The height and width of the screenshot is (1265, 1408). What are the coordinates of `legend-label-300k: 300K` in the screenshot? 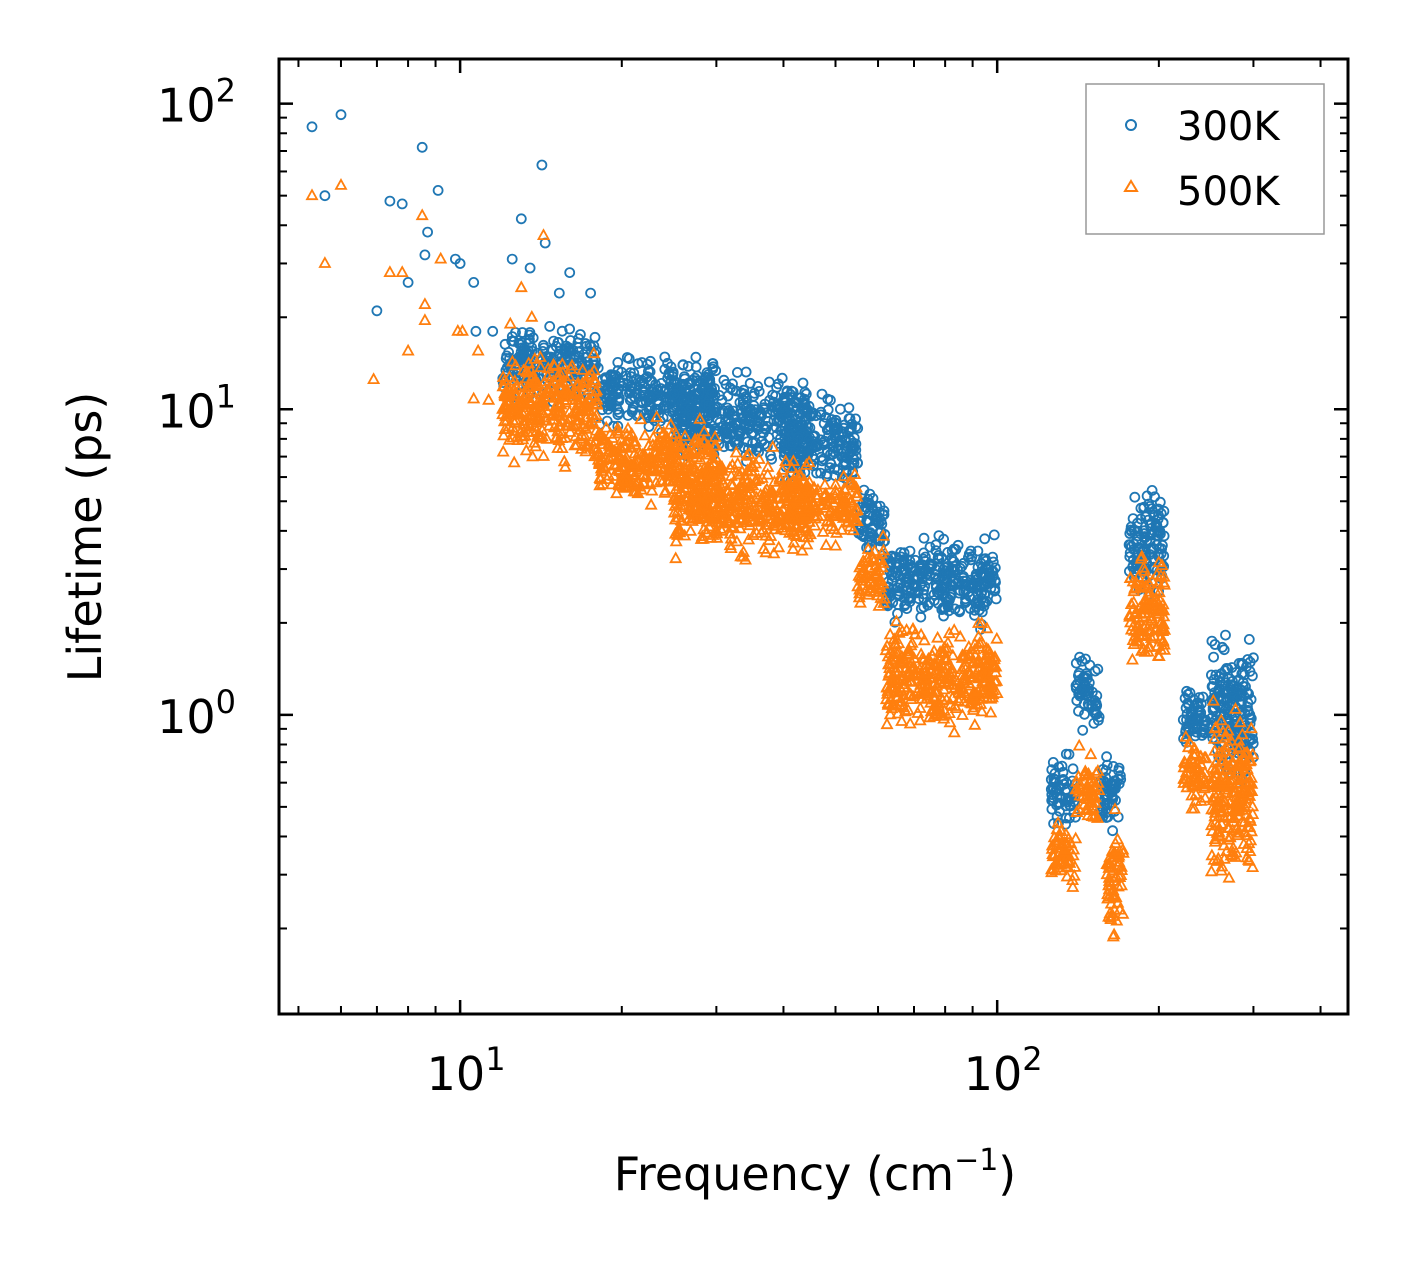 It's located at (1229, 127).